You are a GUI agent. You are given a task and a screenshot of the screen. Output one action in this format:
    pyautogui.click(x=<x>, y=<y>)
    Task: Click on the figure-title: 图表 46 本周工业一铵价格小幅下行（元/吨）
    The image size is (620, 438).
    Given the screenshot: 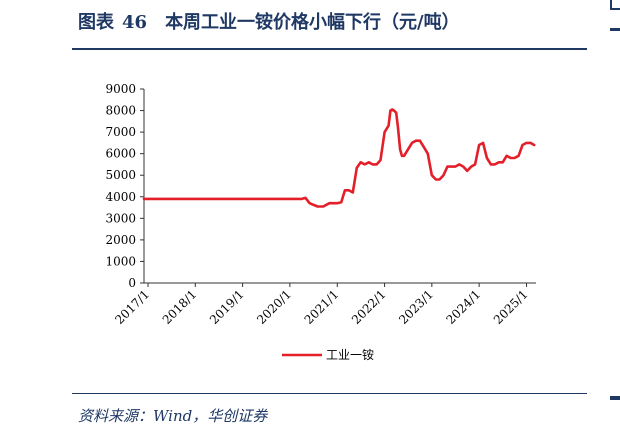 What is the action you would take?
    pyautogui.click(x=269, y=21)
    